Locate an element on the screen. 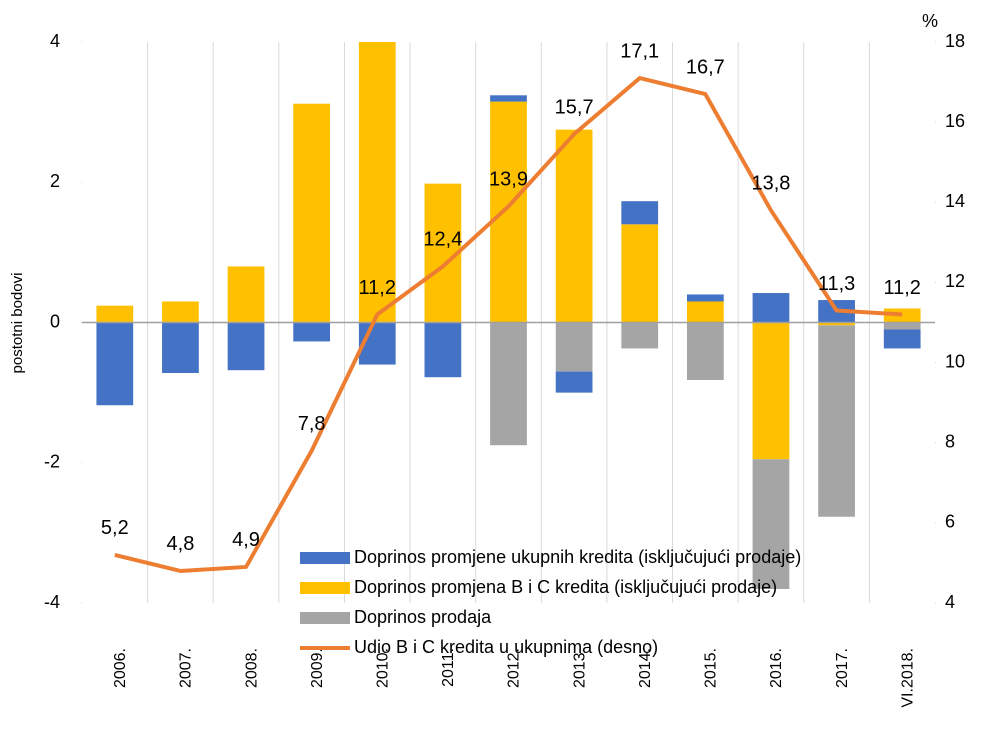 The height and width of the screenshot is (745, 986). data-label: 12,4 is located at coordinates (442, 240).